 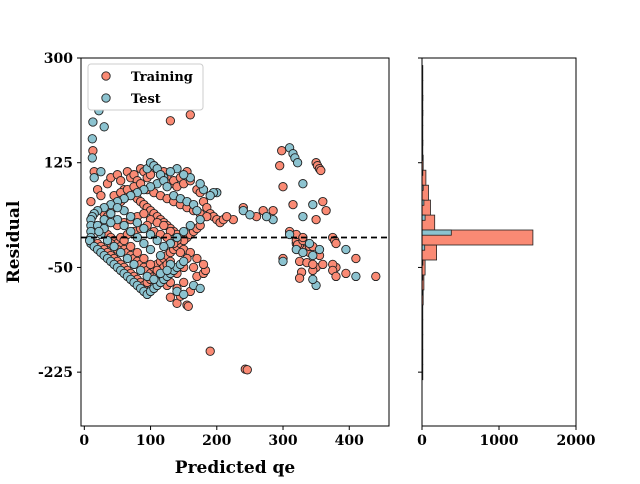 I want to click on legend-label: Training, so click(x=162, y=77).